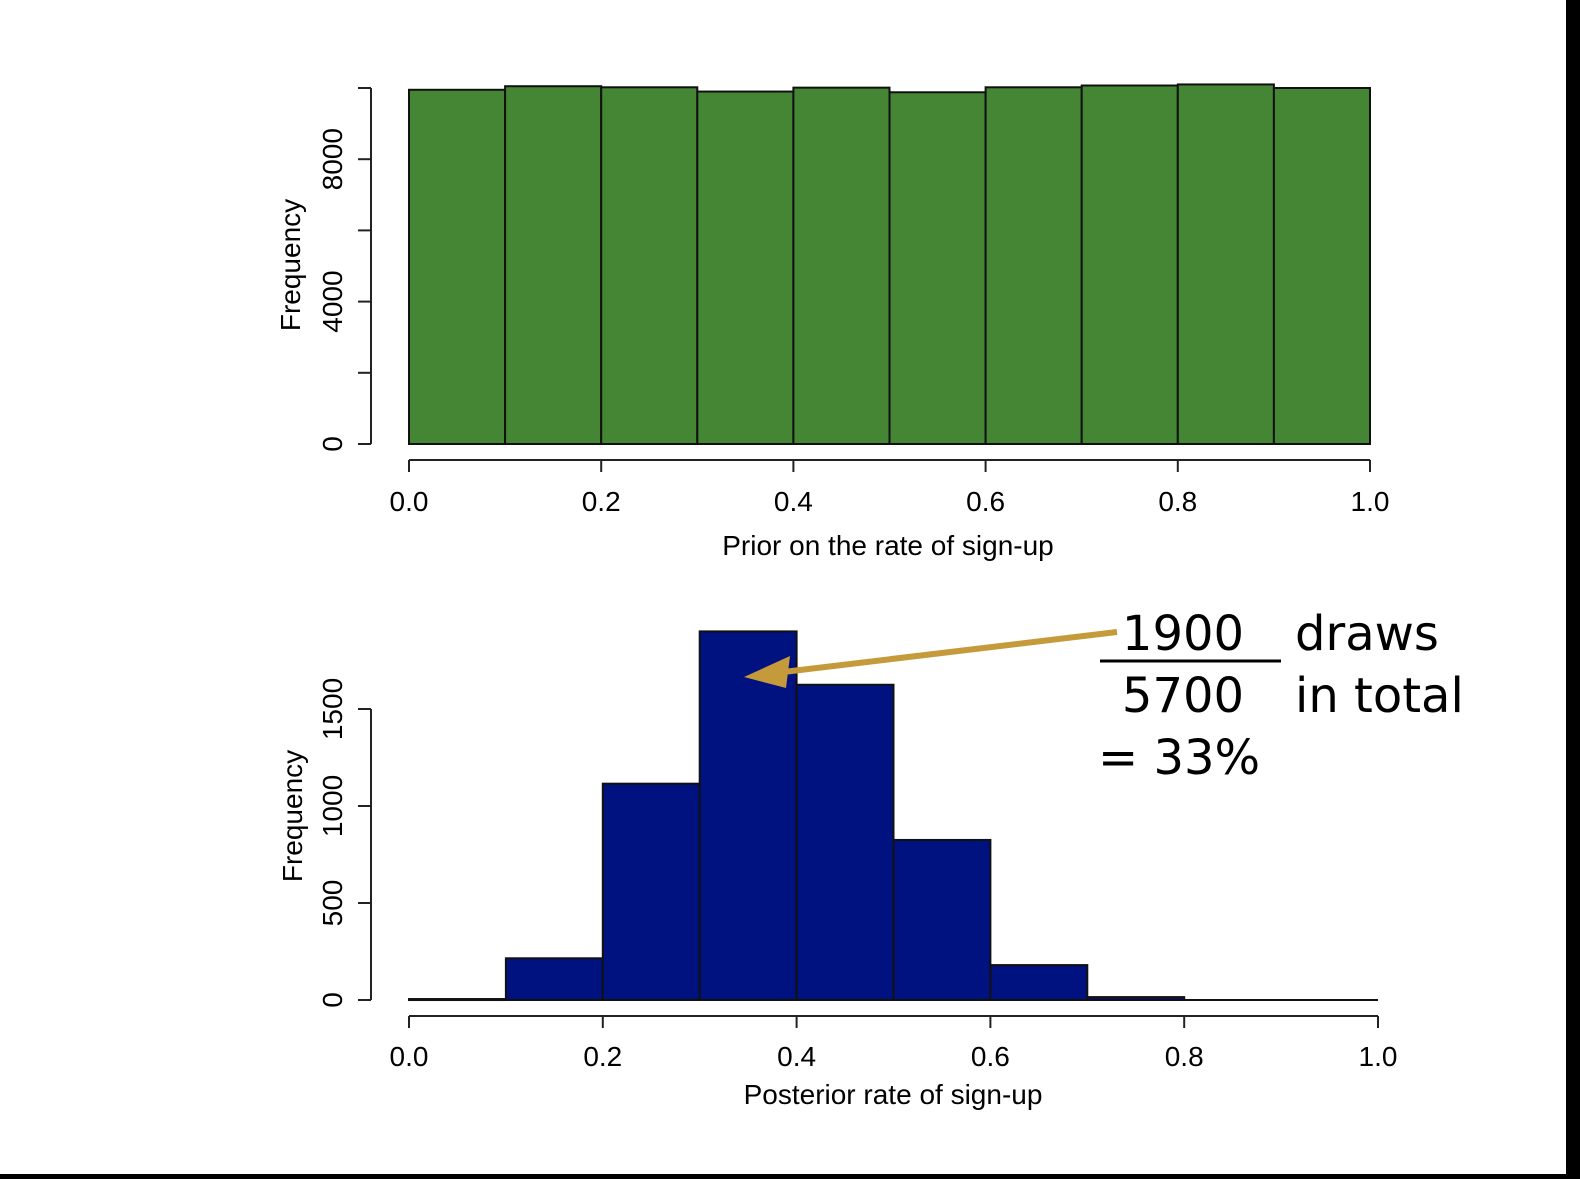 Image resolution: width=1580 pixels, height=1179 pixels. Describe the element at coordinates (1183, 696) in the screenshot. I see `fraction-denominator: 5700` at that location.